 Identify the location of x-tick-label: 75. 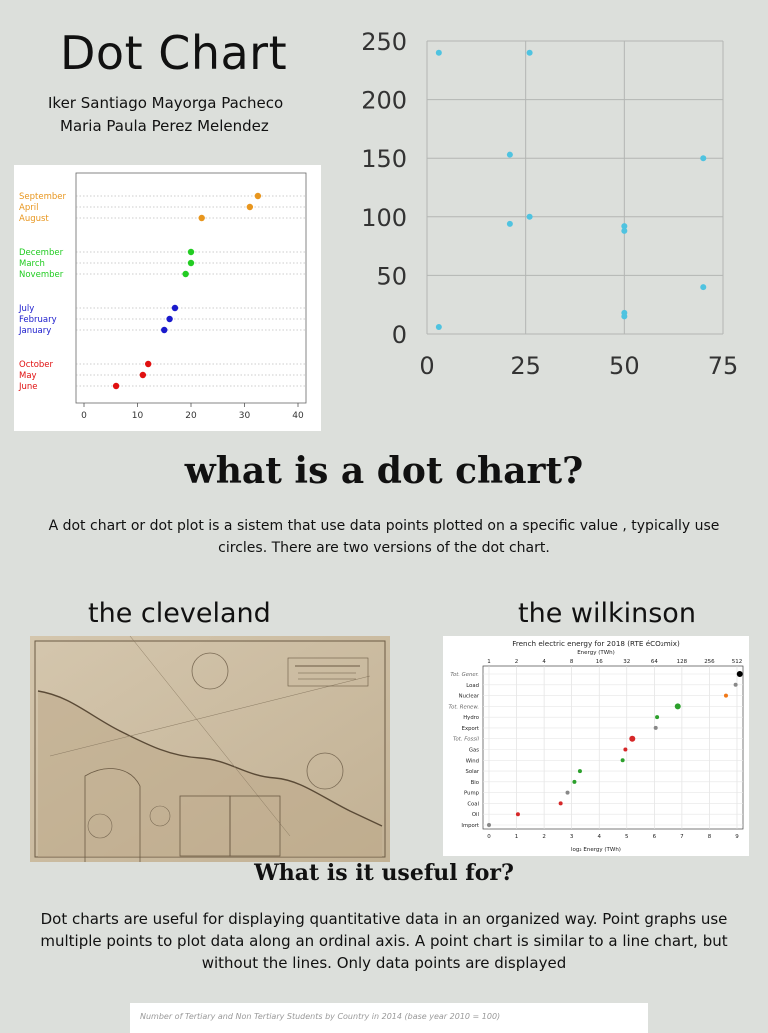
(723, 366).